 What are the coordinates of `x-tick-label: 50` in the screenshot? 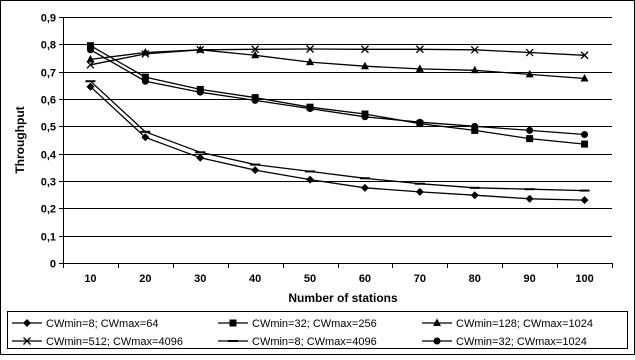 It's located at (310, 279).